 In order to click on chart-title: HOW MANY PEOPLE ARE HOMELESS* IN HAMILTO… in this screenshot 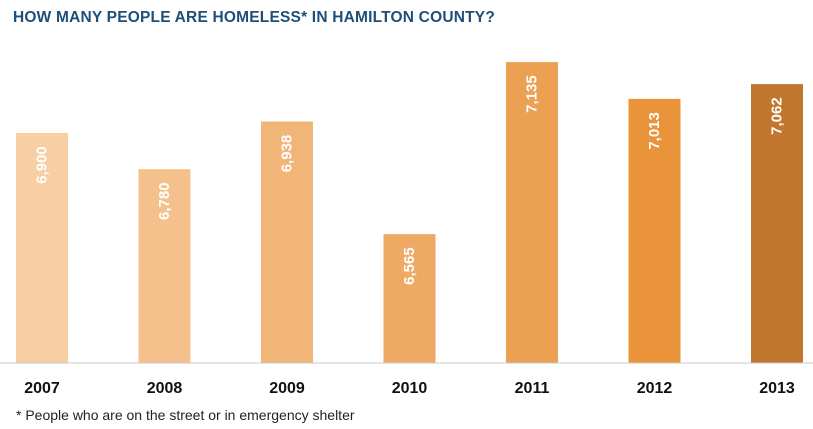, I will do `click(254, 17)`.